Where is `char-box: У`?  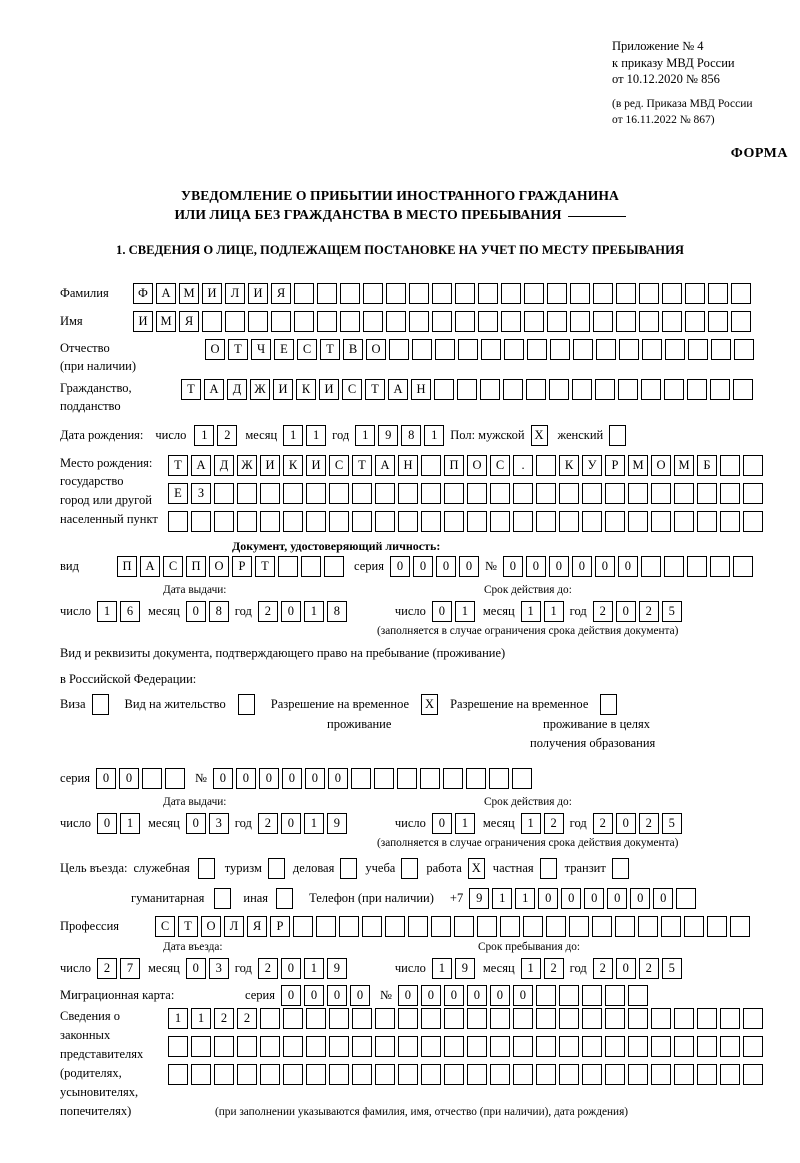 char-box: У is located at coordinates (592, 465).